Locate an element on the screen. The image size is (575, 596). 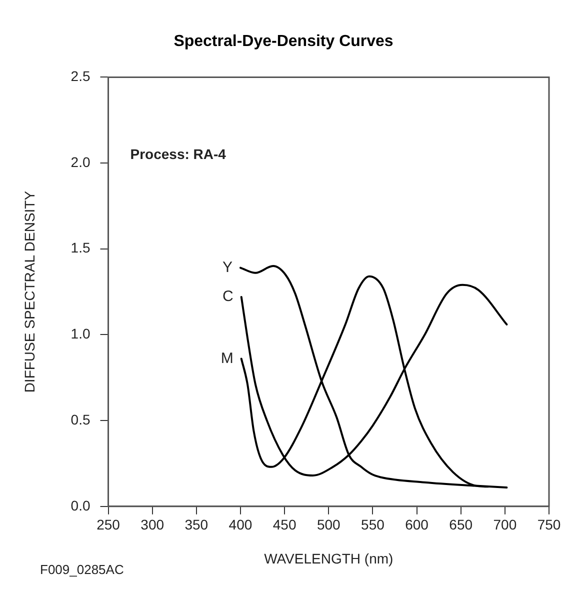
annotation: Process: RA-4 is located at coordinates (178, 154).